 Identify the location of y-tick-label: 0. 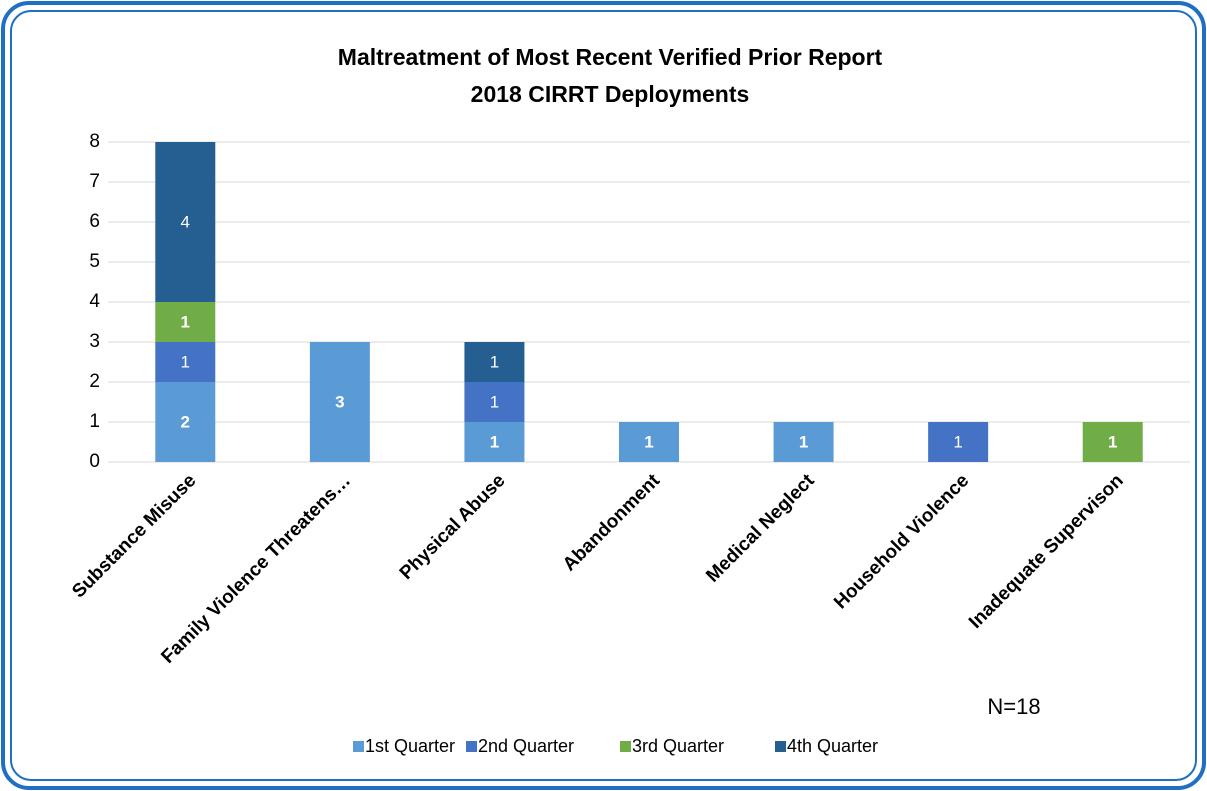
(94, 461).